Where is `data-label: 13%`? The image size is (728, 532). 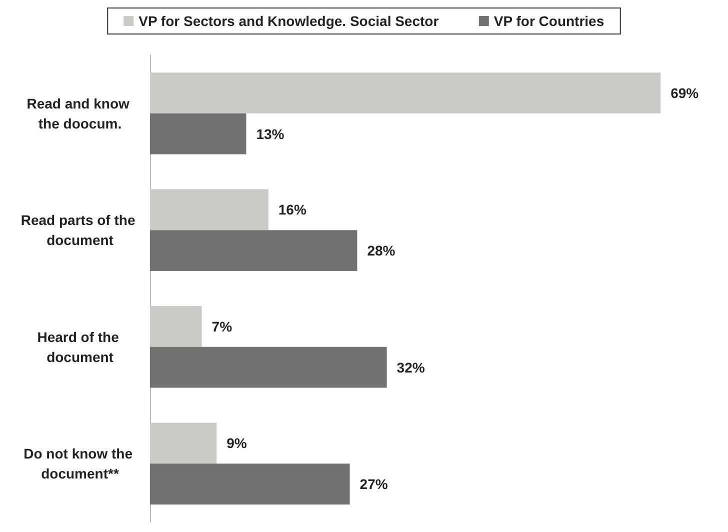 data-label: 13% is located at coordinates (270, 134).